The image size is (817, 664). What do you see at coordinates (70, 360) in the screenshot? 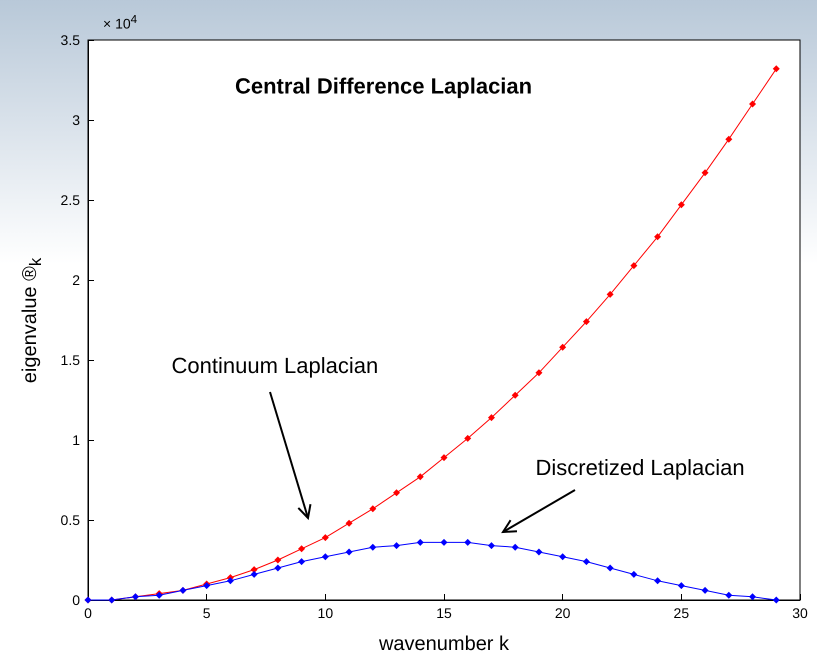
I see `y-tick-label: 1.5` at bounding box center [70, 360].